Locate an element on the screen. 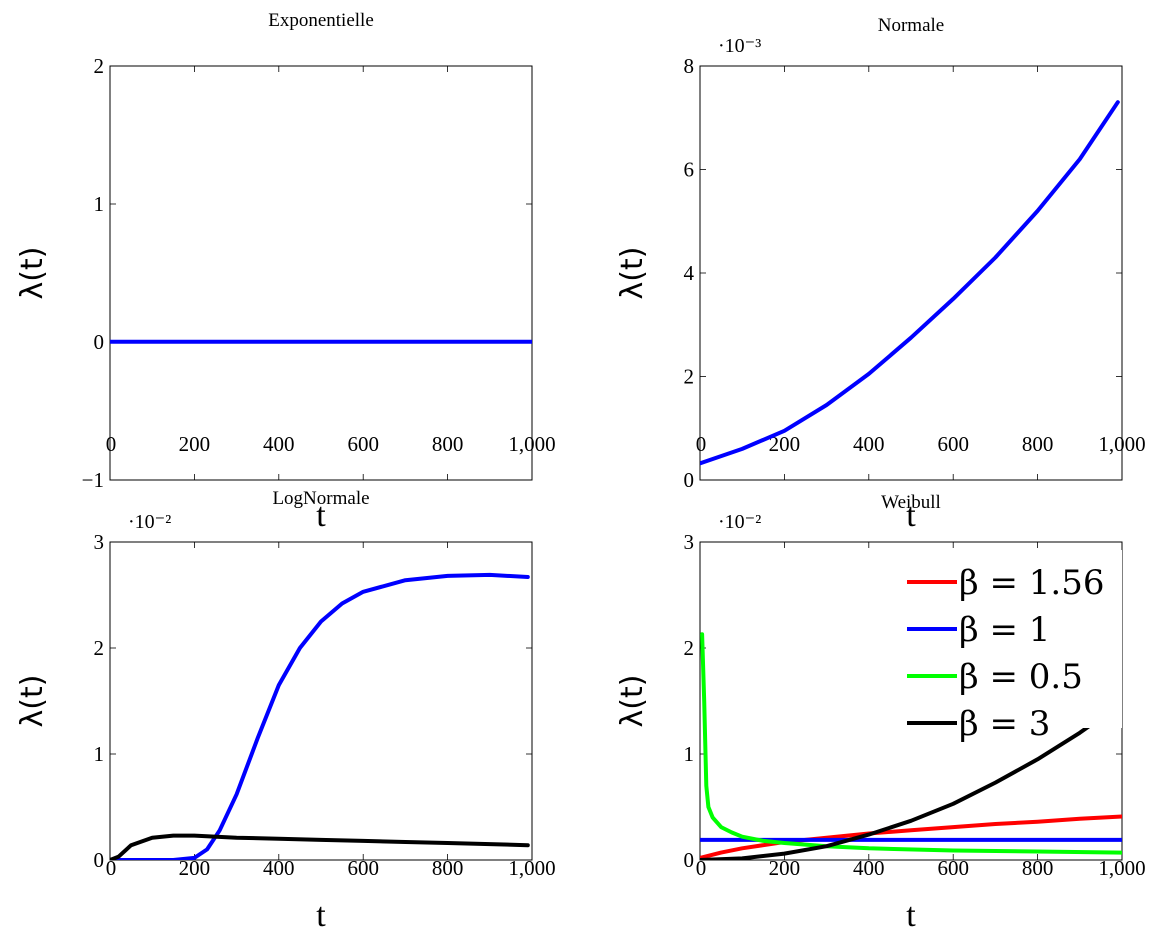 The width and height of the screenshot is (1160, 936). plot-title: Weibull is located at coordinates (911, 502).